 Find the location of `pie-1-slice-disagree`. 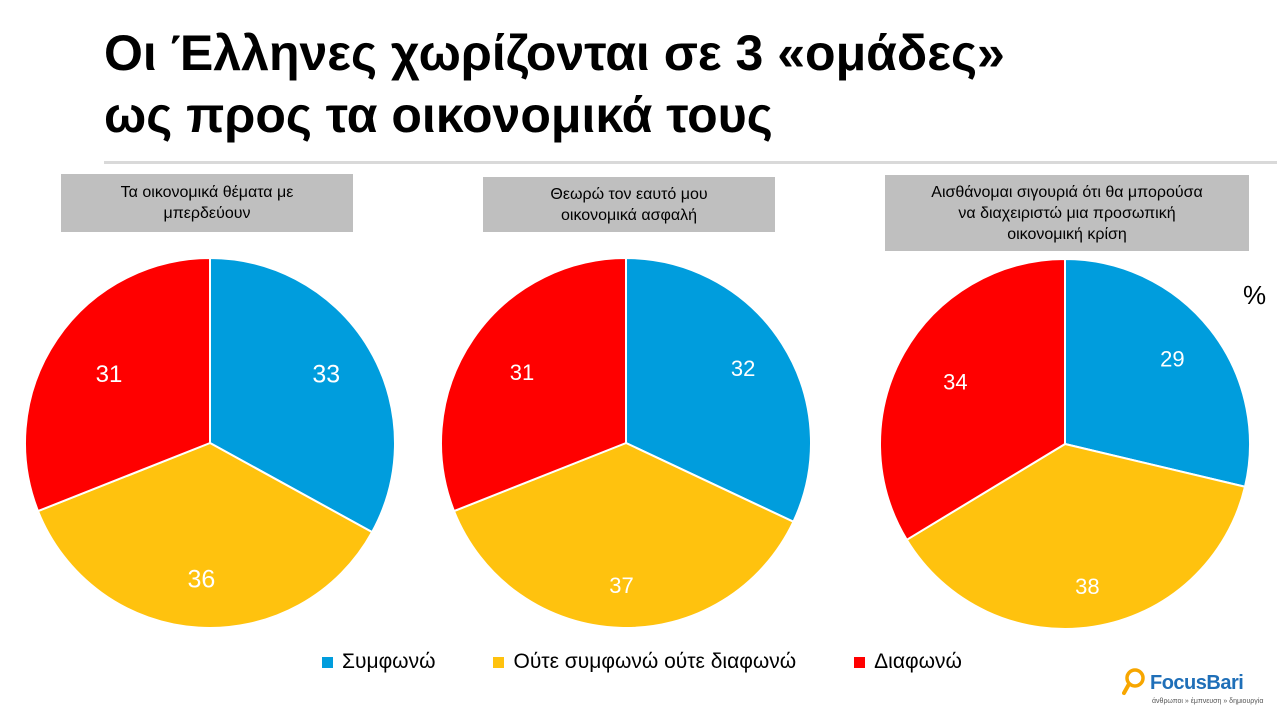

pie-1-slice-disagree is located at coordinates (117, 384).